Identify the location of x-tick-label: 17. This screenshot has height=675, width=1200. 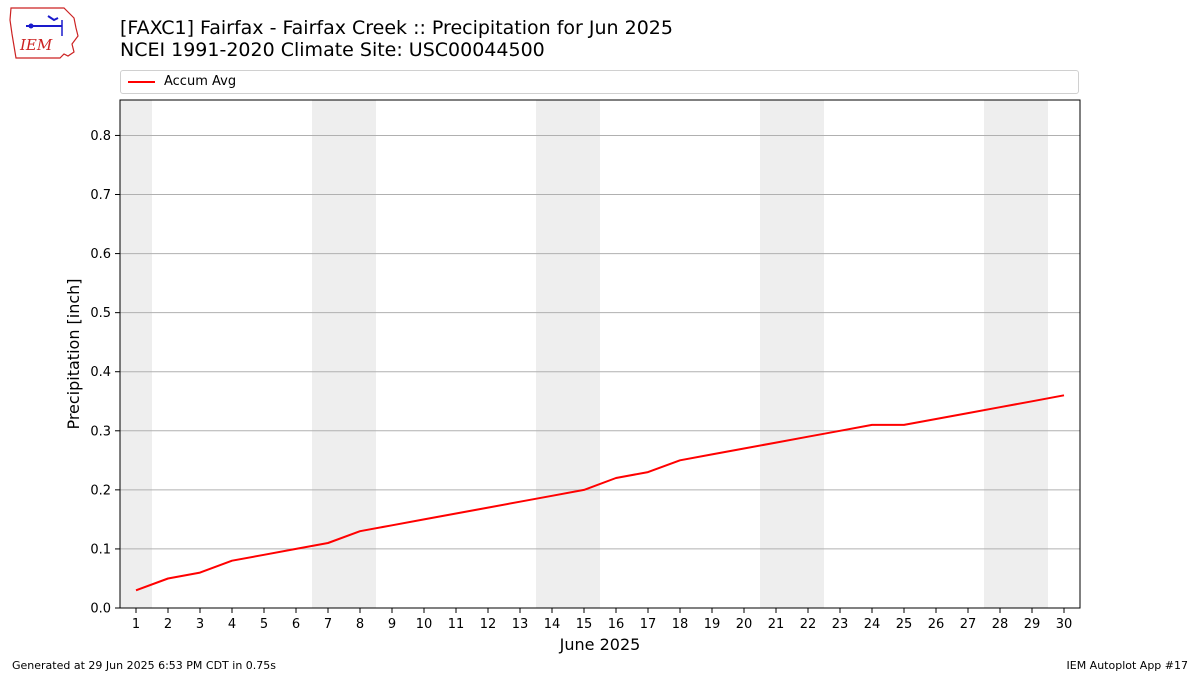
(648, 624).